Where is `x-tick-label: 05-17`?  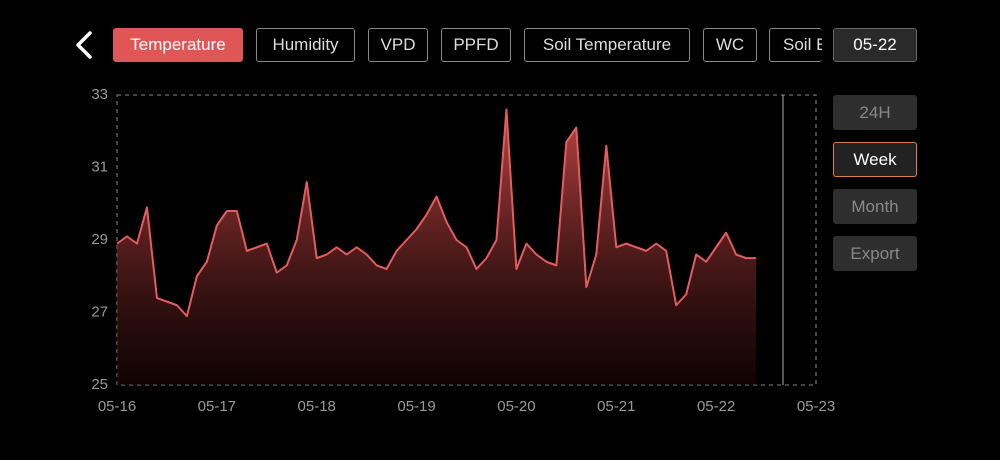 x-tick-label: 05-17 is located at coordinates (217, 406).